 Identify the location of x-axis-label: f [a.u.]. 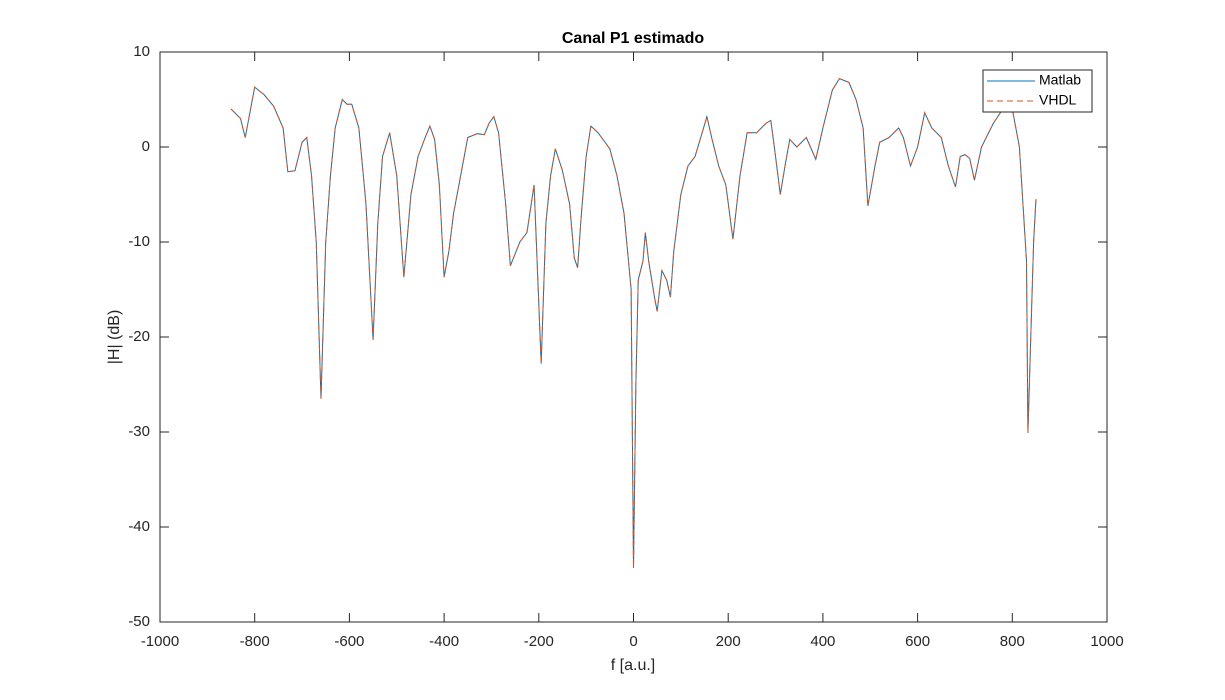
(633, 665).